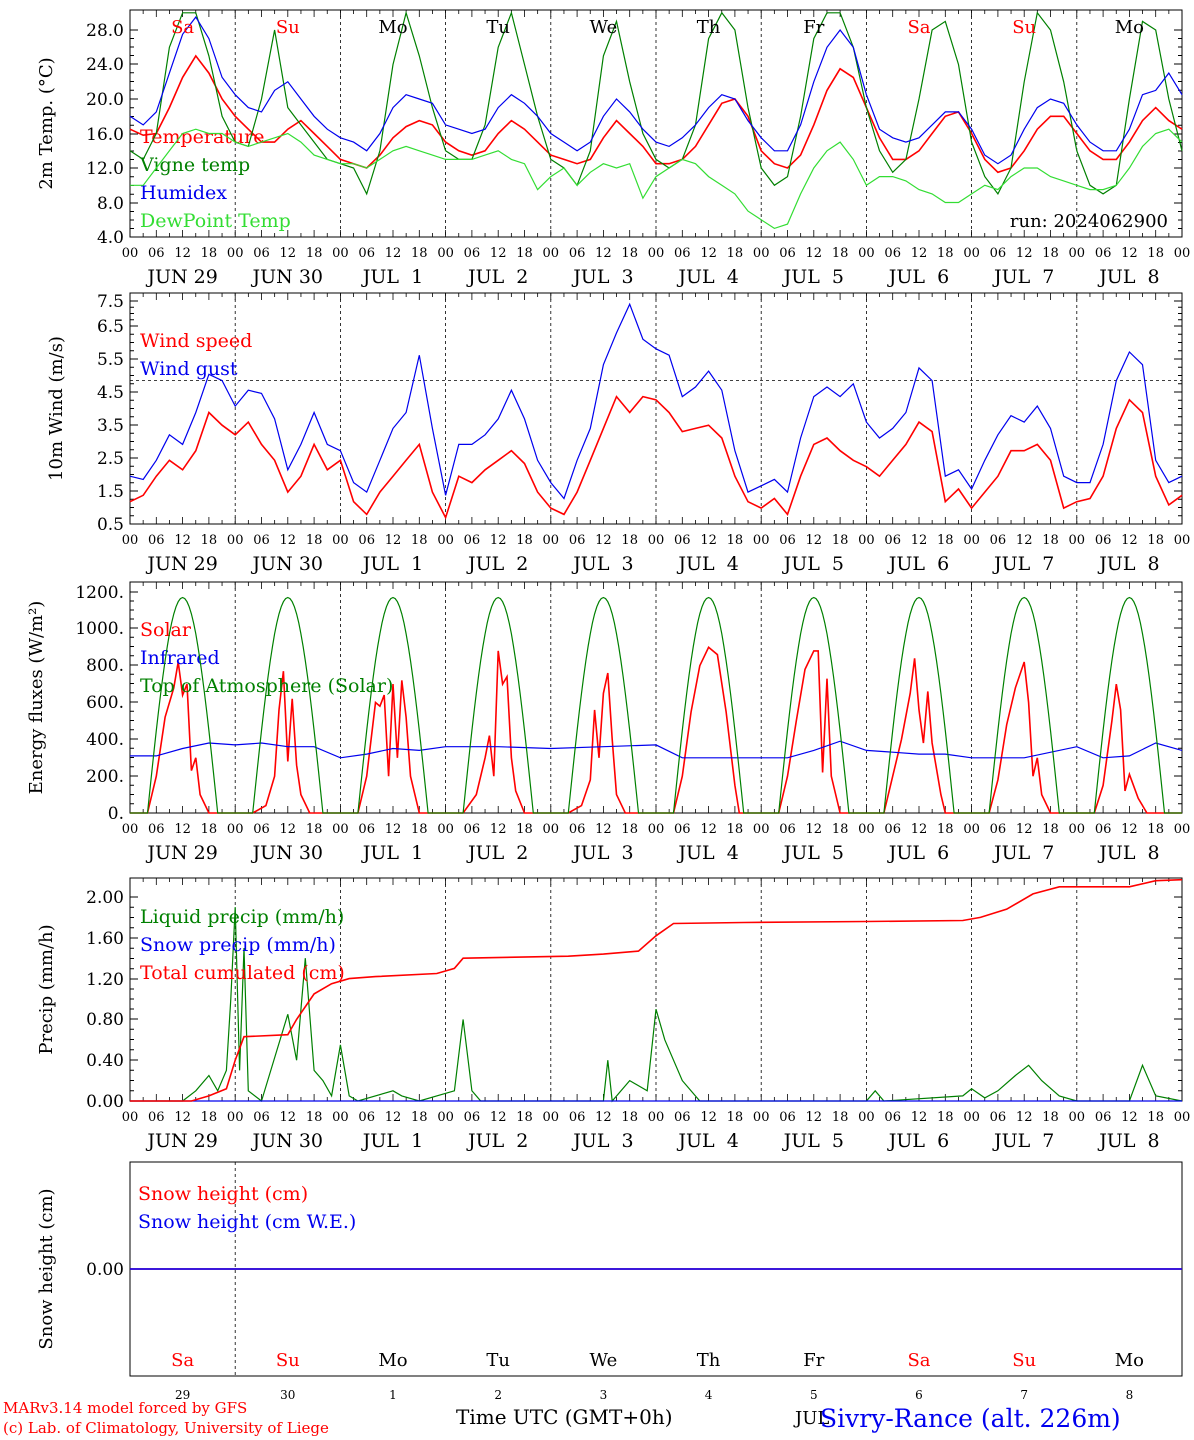 The height and width of the screenshot is (1440, 1194). Describe the element at coordinates (498, 1395) in the screenshot. I see `day-number-label: 2` at that location.